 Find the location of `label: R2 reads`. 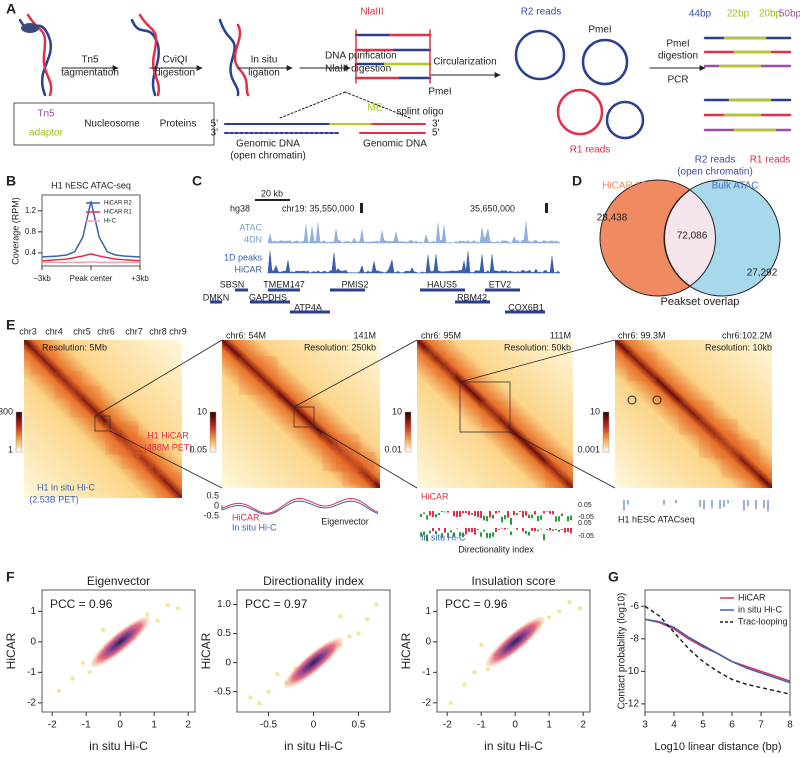

label: R2 reads is located at coordinates (541, 12).